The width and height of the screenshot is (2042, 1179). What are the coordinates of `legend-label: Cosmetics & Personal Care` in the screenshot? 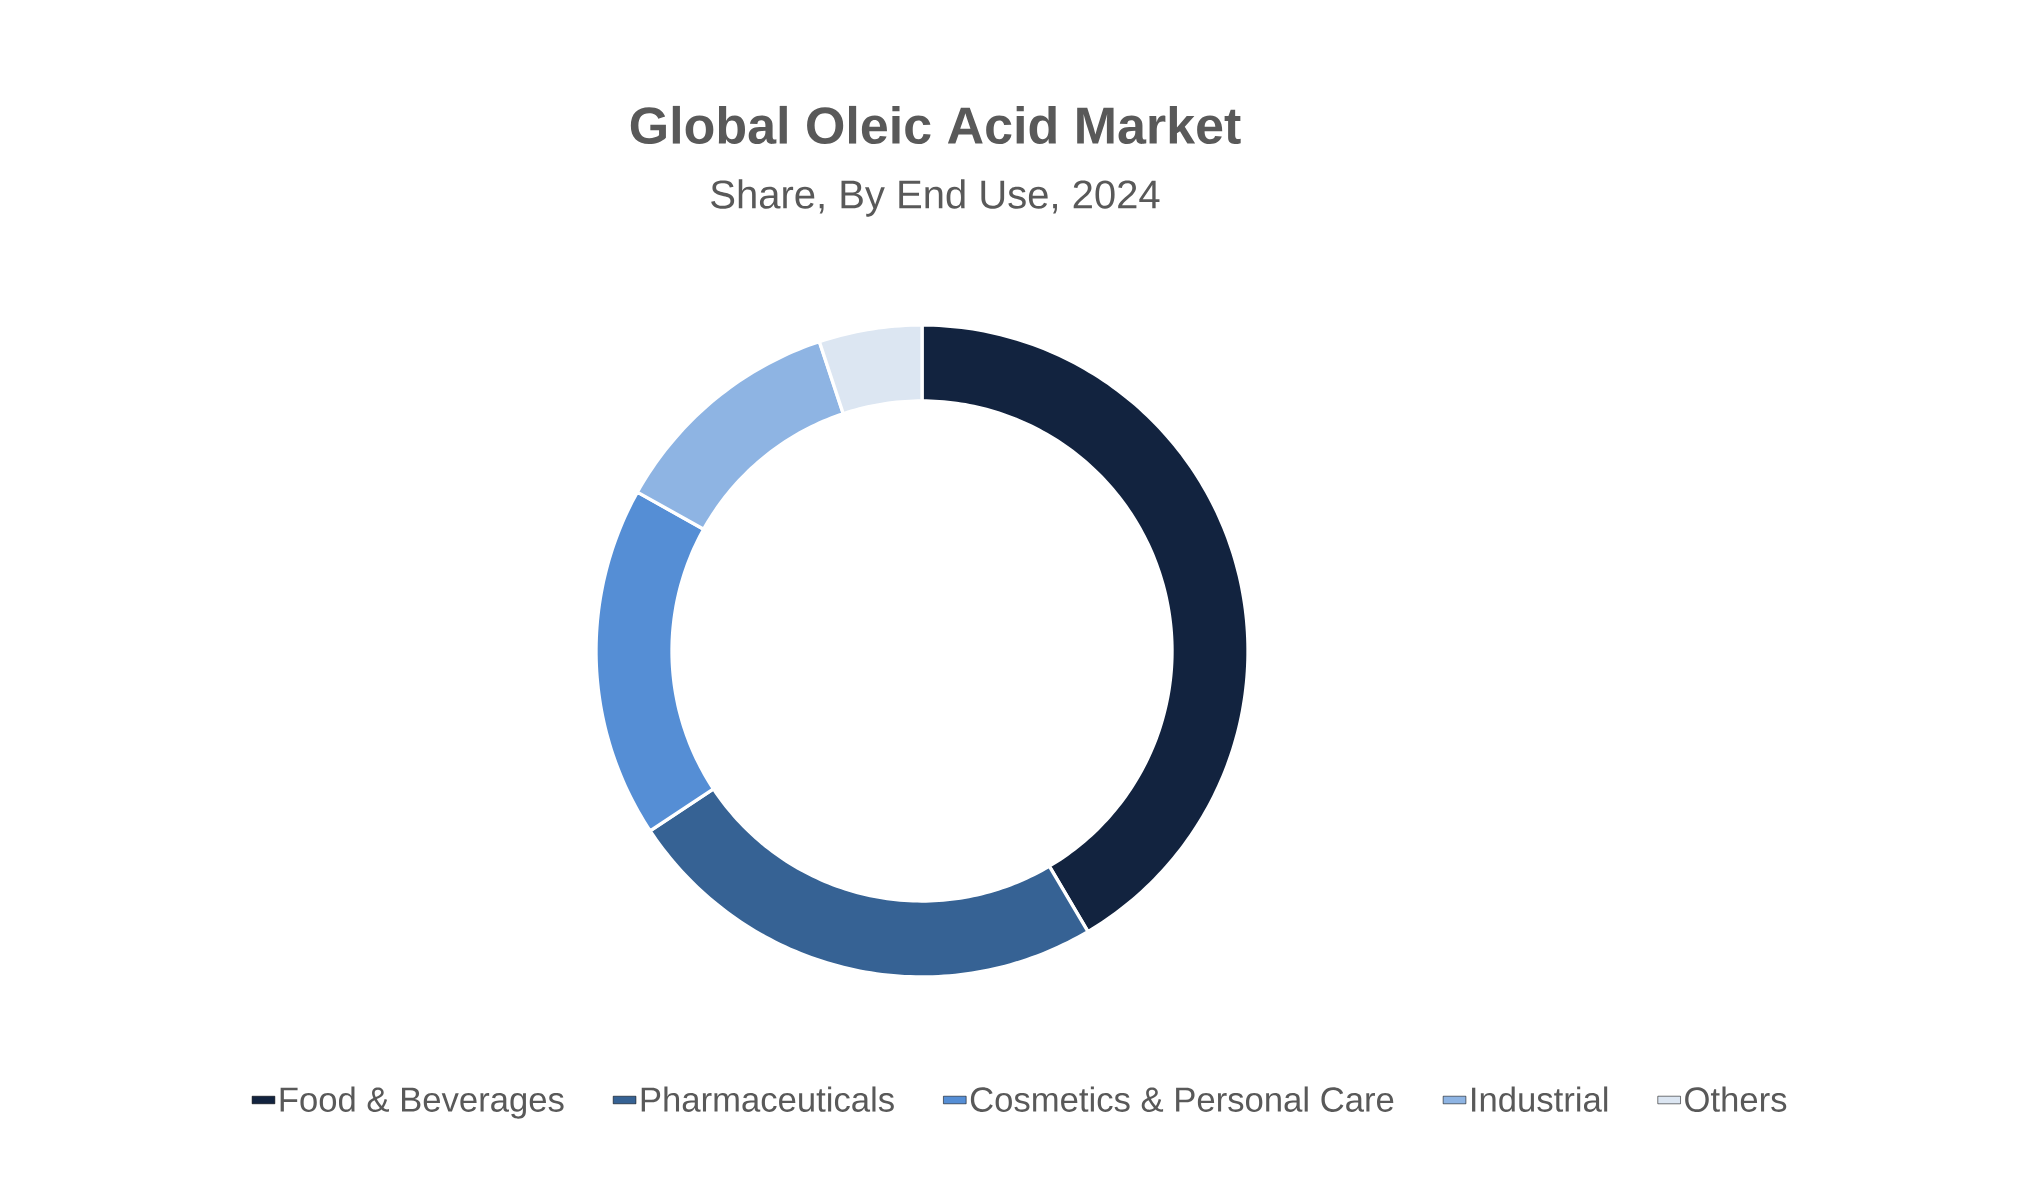 It's located at (1182, 1099).